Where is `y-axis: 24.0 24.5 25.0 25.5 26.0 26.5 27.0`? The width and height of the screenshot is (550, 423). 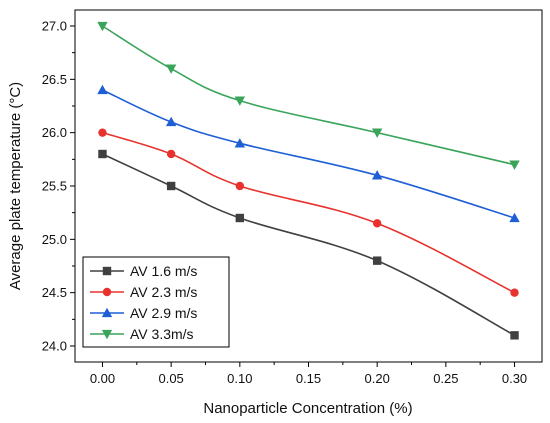
y-axis: 24.0 24.5 25.0 25.5 26.0 26.5 27.0 is located at coordinates (58, 186).